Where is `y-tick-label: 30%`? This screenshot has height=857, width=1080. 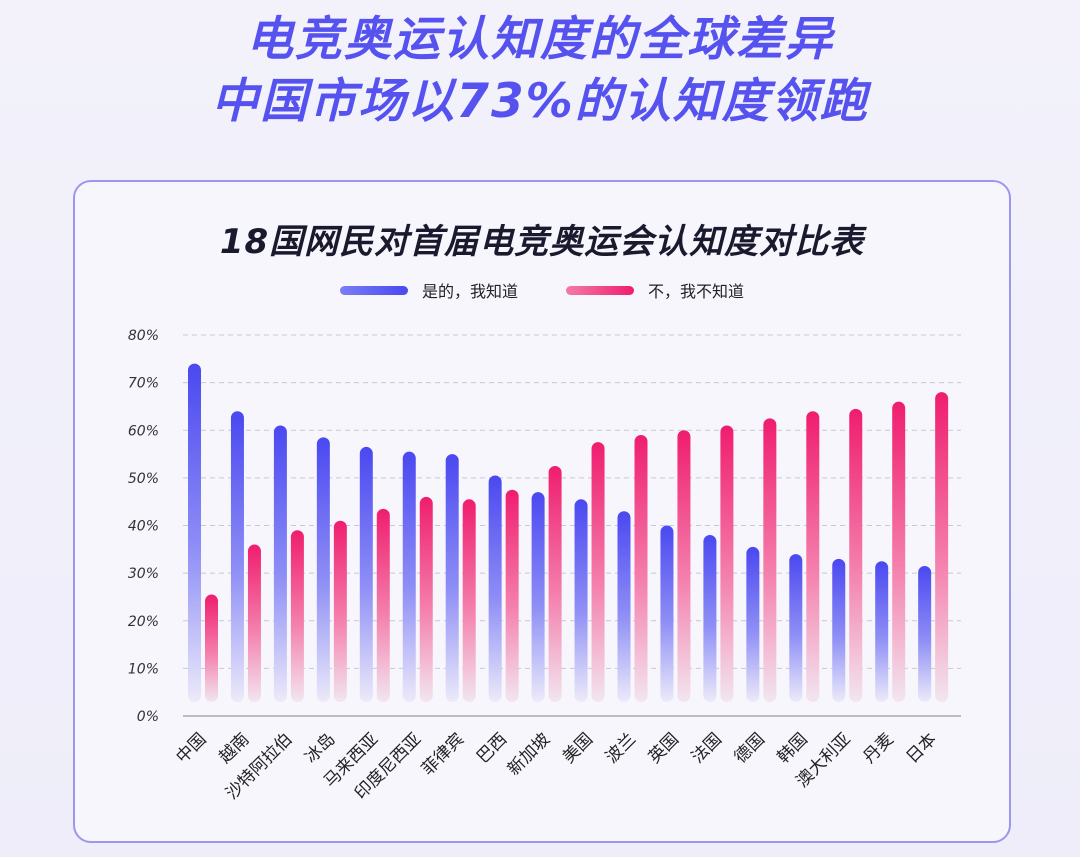
y-tick-label: 30% is located at coordinates (143, 574).